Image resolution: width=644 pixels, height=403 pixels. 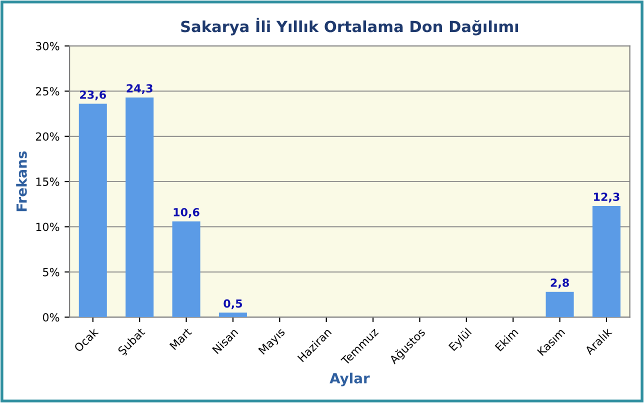 I want to click on y-tick-label: 20%, so click(x=48, y=136).